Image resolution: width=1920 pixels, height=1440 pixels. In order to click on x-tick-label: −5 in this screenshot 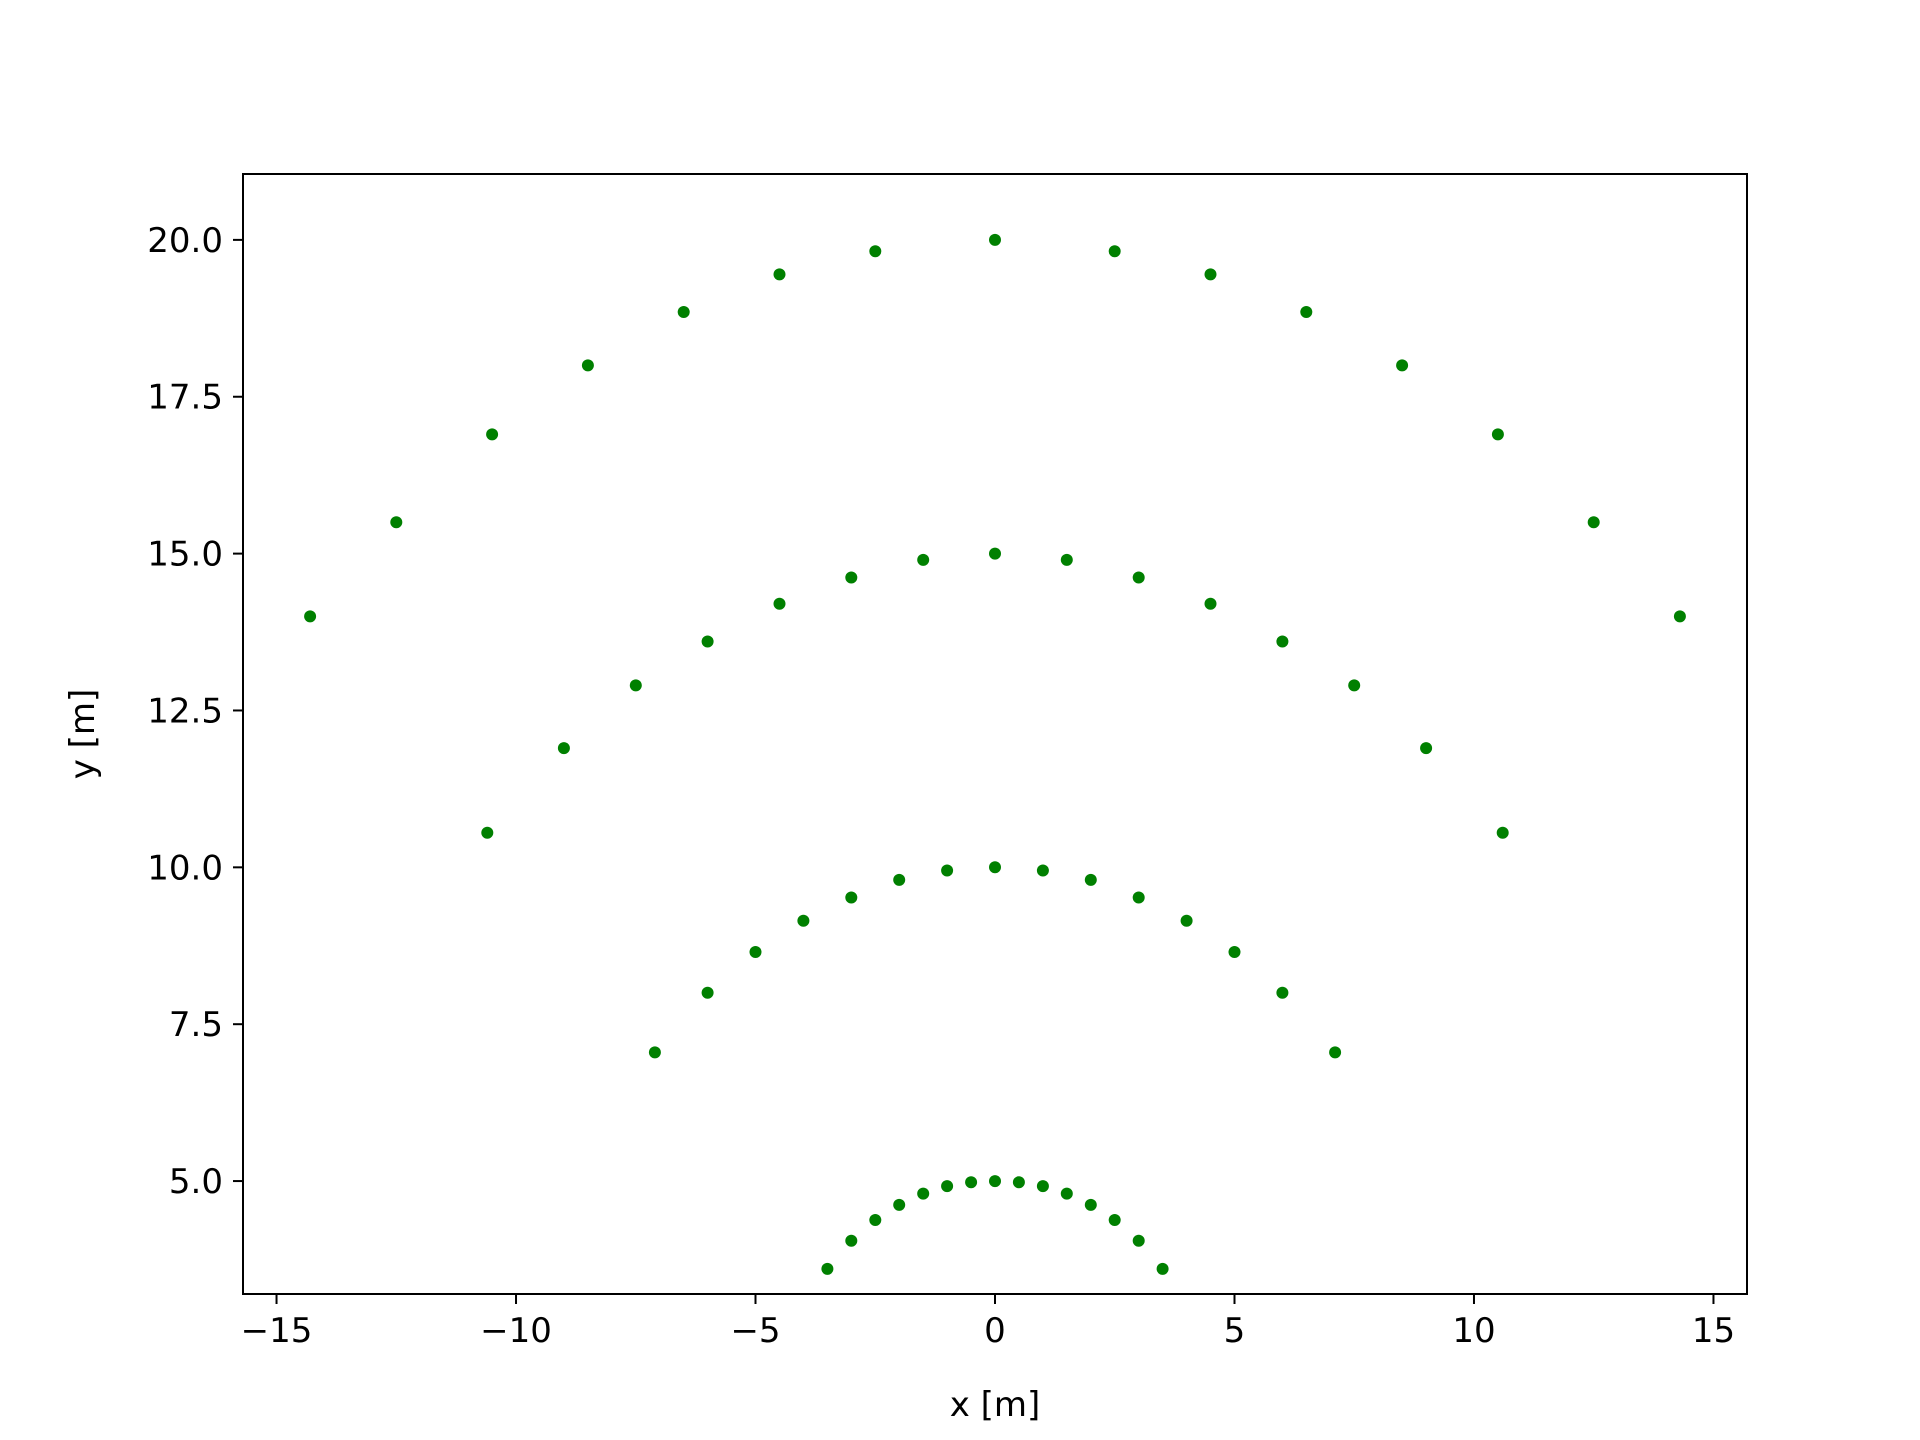, I will do `click(755, 1331)`.